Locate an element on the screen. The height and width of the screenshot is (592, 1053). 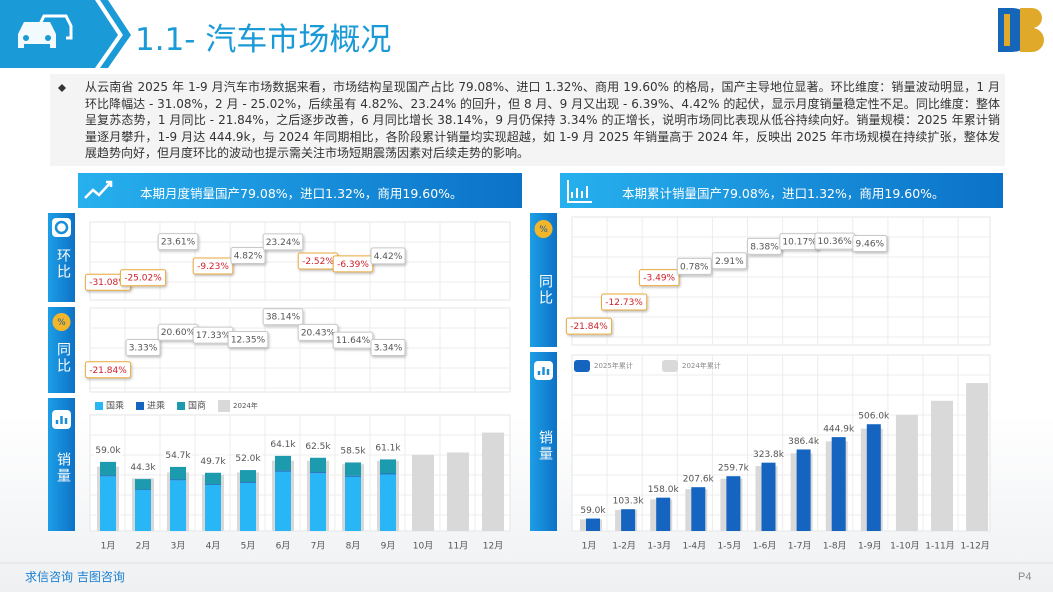
x-tick-label: 5月 is located at coordinates (248, 546).